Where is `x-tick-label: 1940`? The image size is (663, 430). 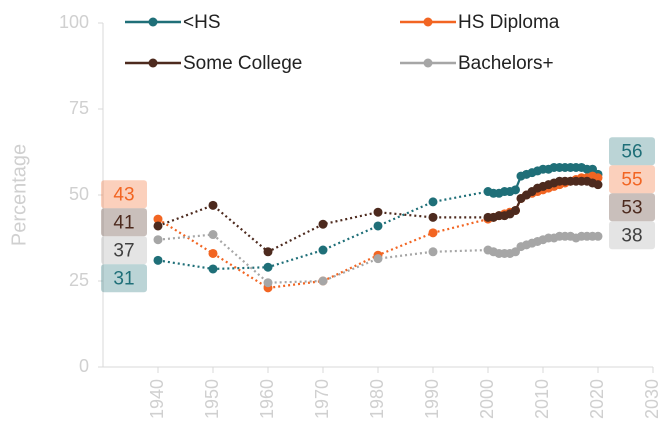 x-tick-label: 1940 is located at coordinates (157, 399).